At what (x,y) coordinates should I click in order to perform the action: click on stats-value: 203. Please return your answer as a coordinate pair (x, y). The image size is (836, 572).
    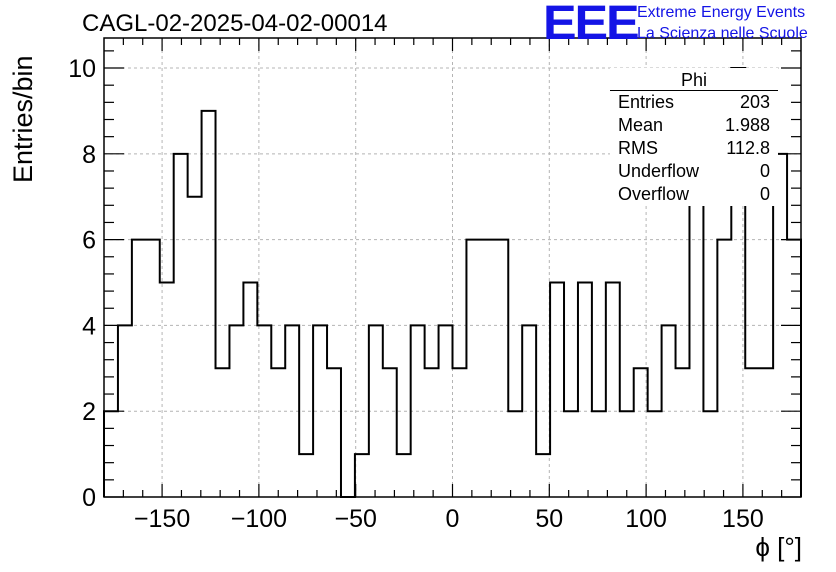
    Looking at the image, I should click on (754, 102).